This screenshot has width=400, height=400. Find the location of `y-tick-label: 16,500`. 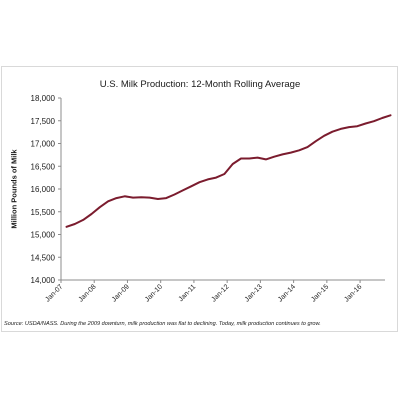

y-tick-label: 16,500 is located at coordinates (43, 166).